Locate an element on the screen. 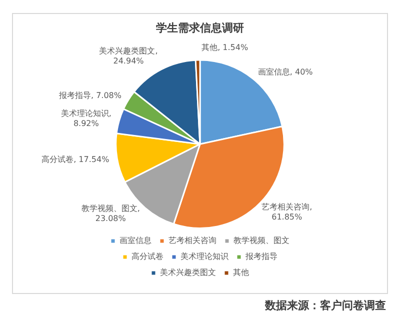 The width and height of the screenshot is (400, 321). data-label: 美术理论知识, 8.92% is located at coordinates (86, 118).